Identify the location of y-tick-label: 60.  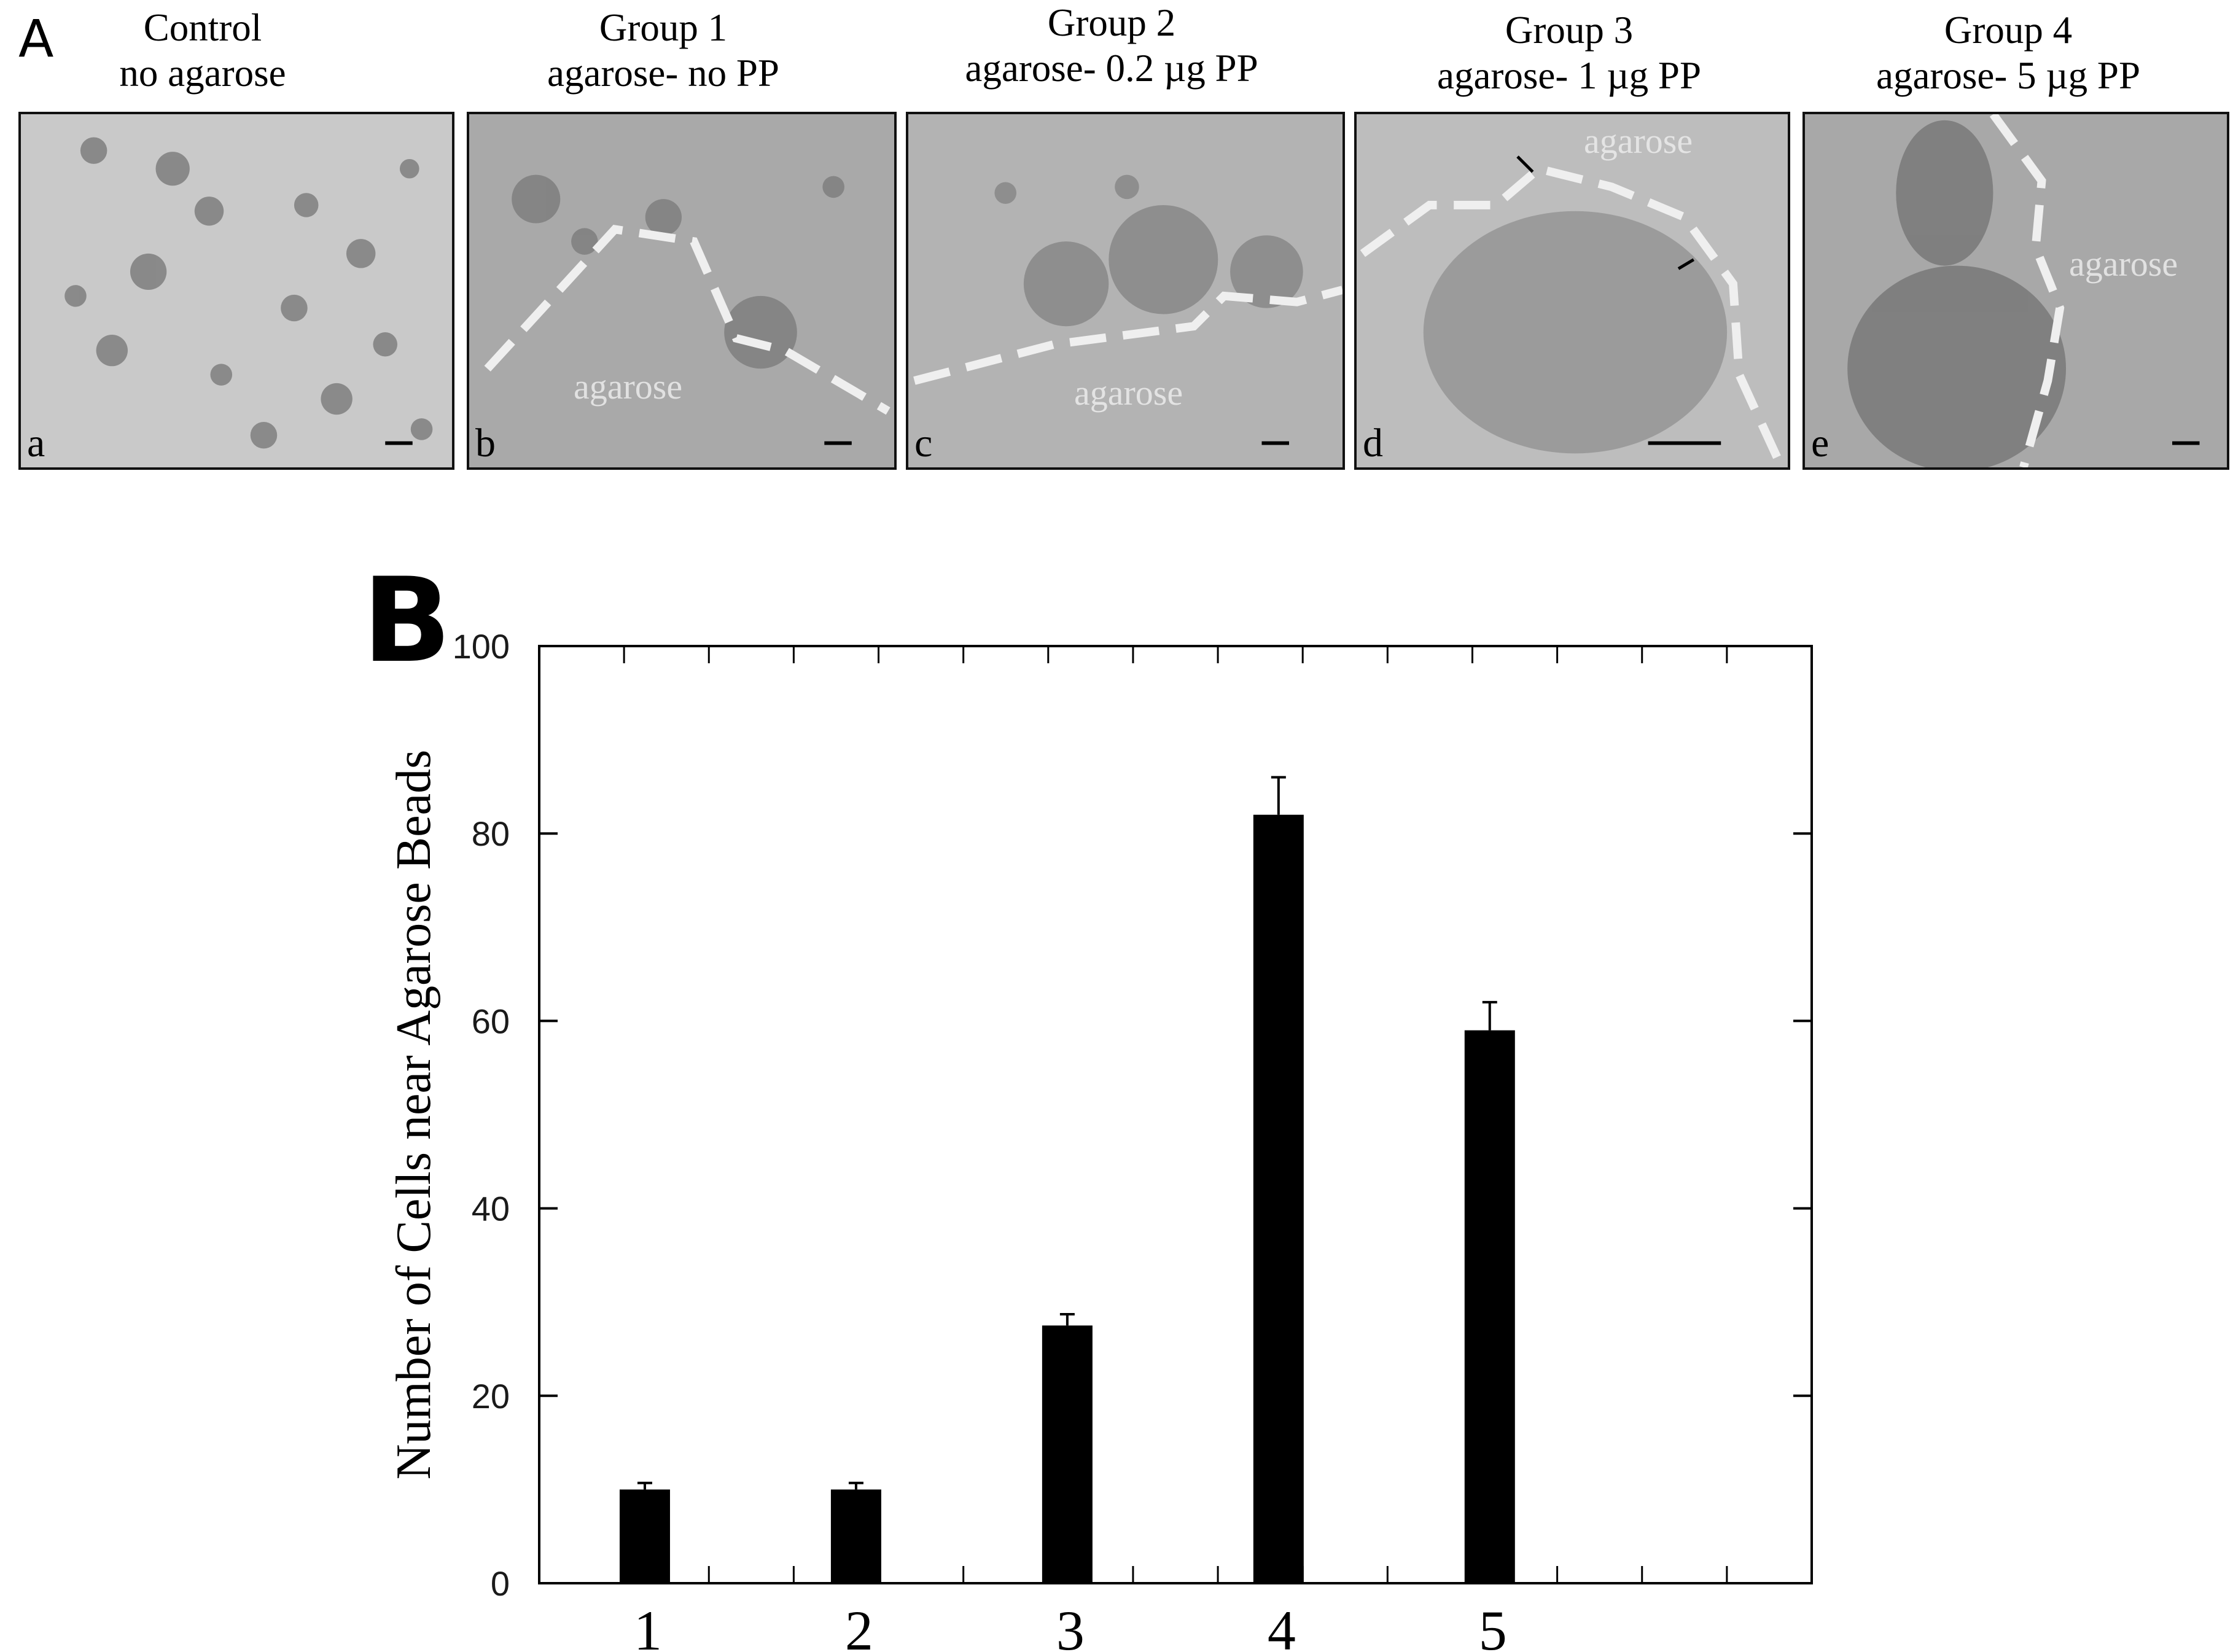
(491, 1021).